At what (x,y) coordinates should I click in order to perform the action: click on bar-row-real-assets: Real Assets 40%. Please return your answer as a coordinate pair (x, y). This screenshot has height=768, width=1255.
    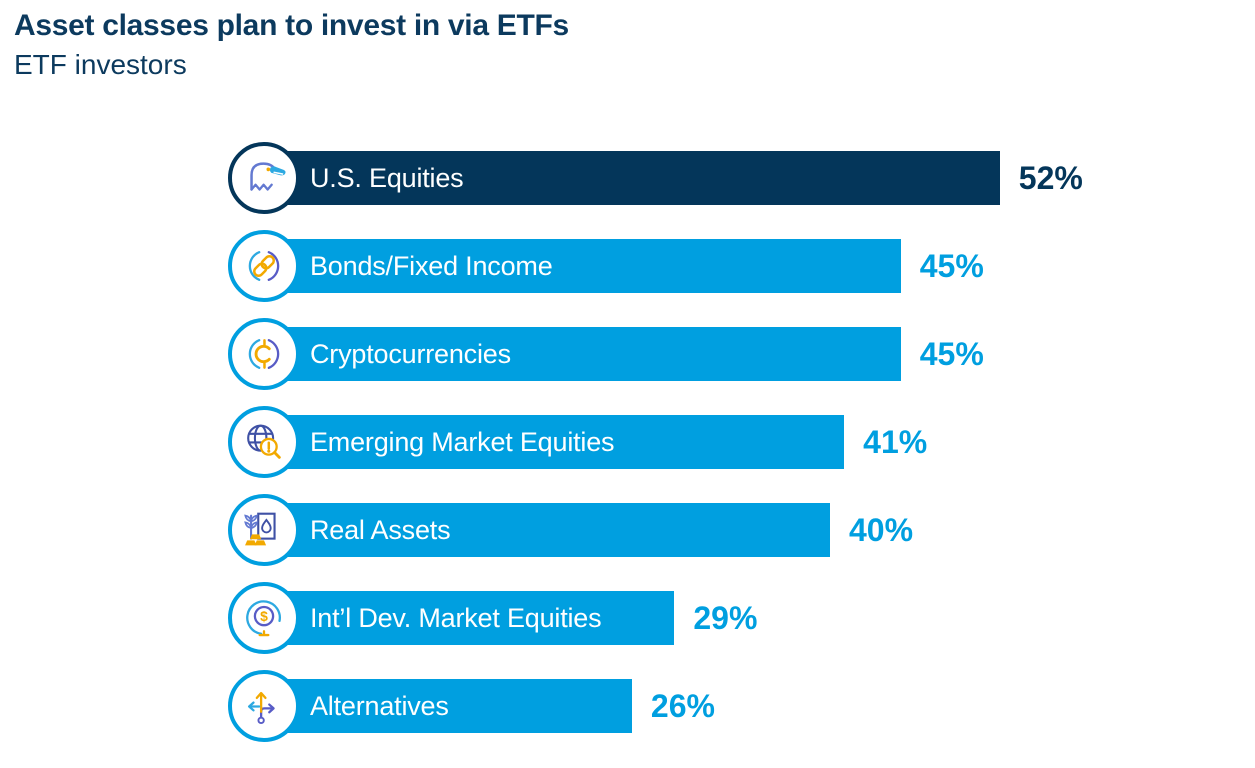
    Looking at the image, I should click on (738, 530).